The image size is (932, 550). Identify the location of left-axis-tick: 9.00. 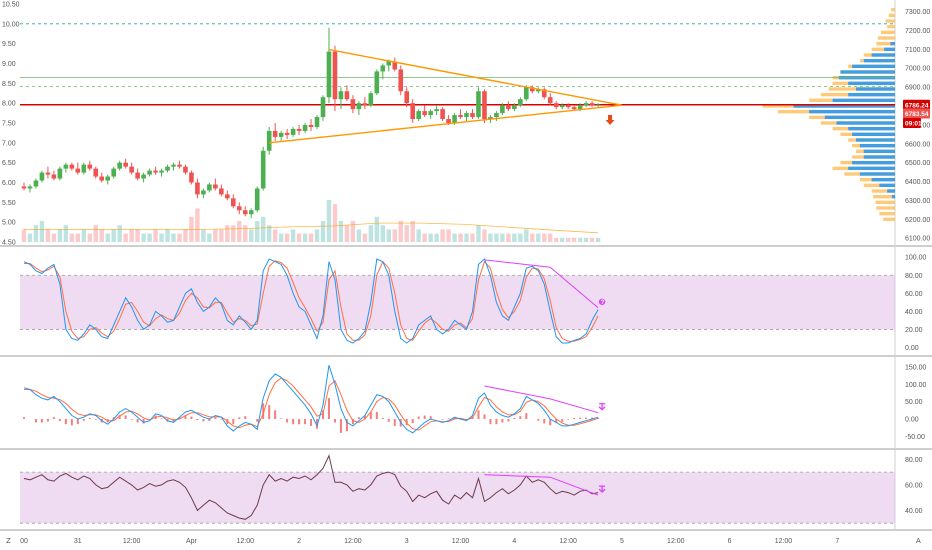
(9, 64).